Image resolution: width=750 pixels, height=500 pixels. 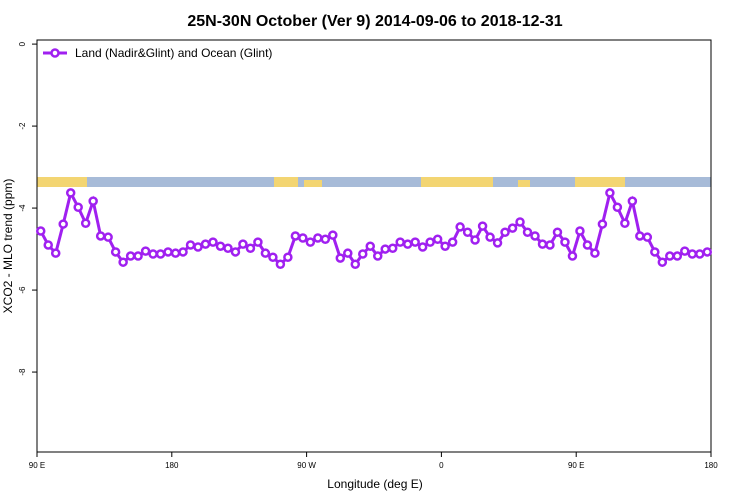 I want to click on y-tick-label: -4, so click(x=22, y=208).